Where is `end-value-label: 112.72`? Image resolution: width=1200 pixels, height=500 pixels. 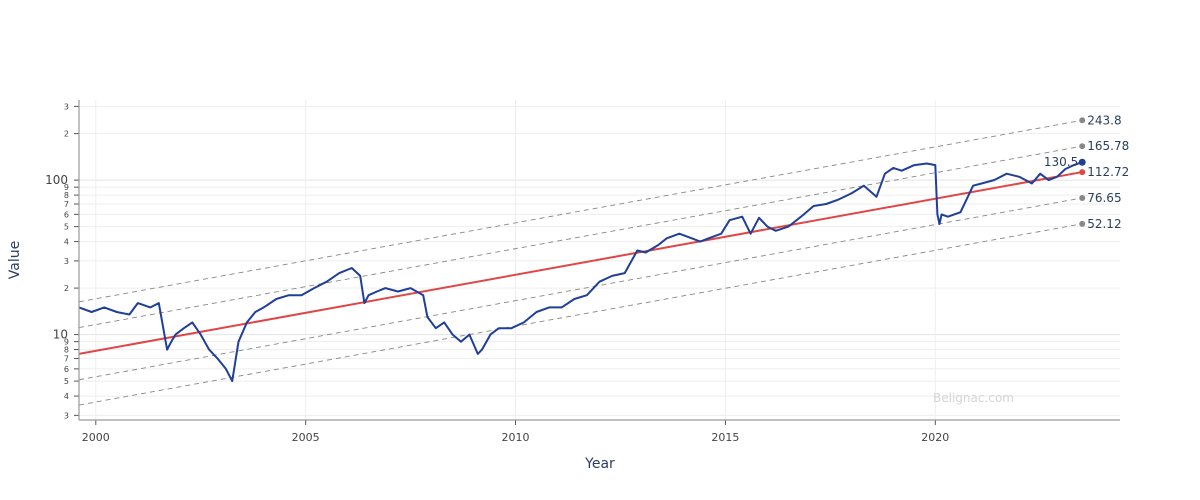 end-value-label: 112.72 is located at coordinates (1108, 172).